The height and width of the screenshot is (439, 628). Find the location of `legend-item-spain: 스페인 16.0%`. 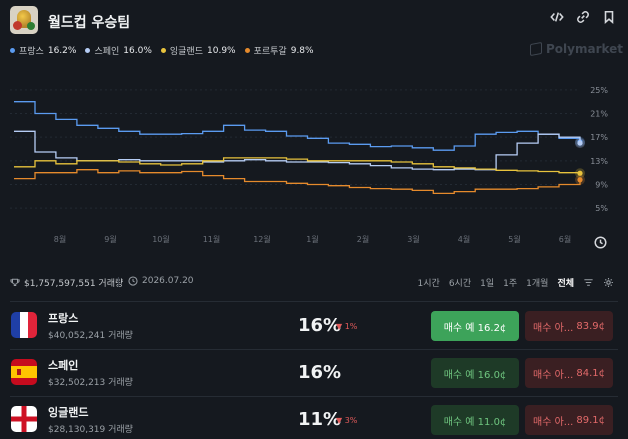

legend-item-spain: 스페인 16.0% is located at coordinates (118, 50).